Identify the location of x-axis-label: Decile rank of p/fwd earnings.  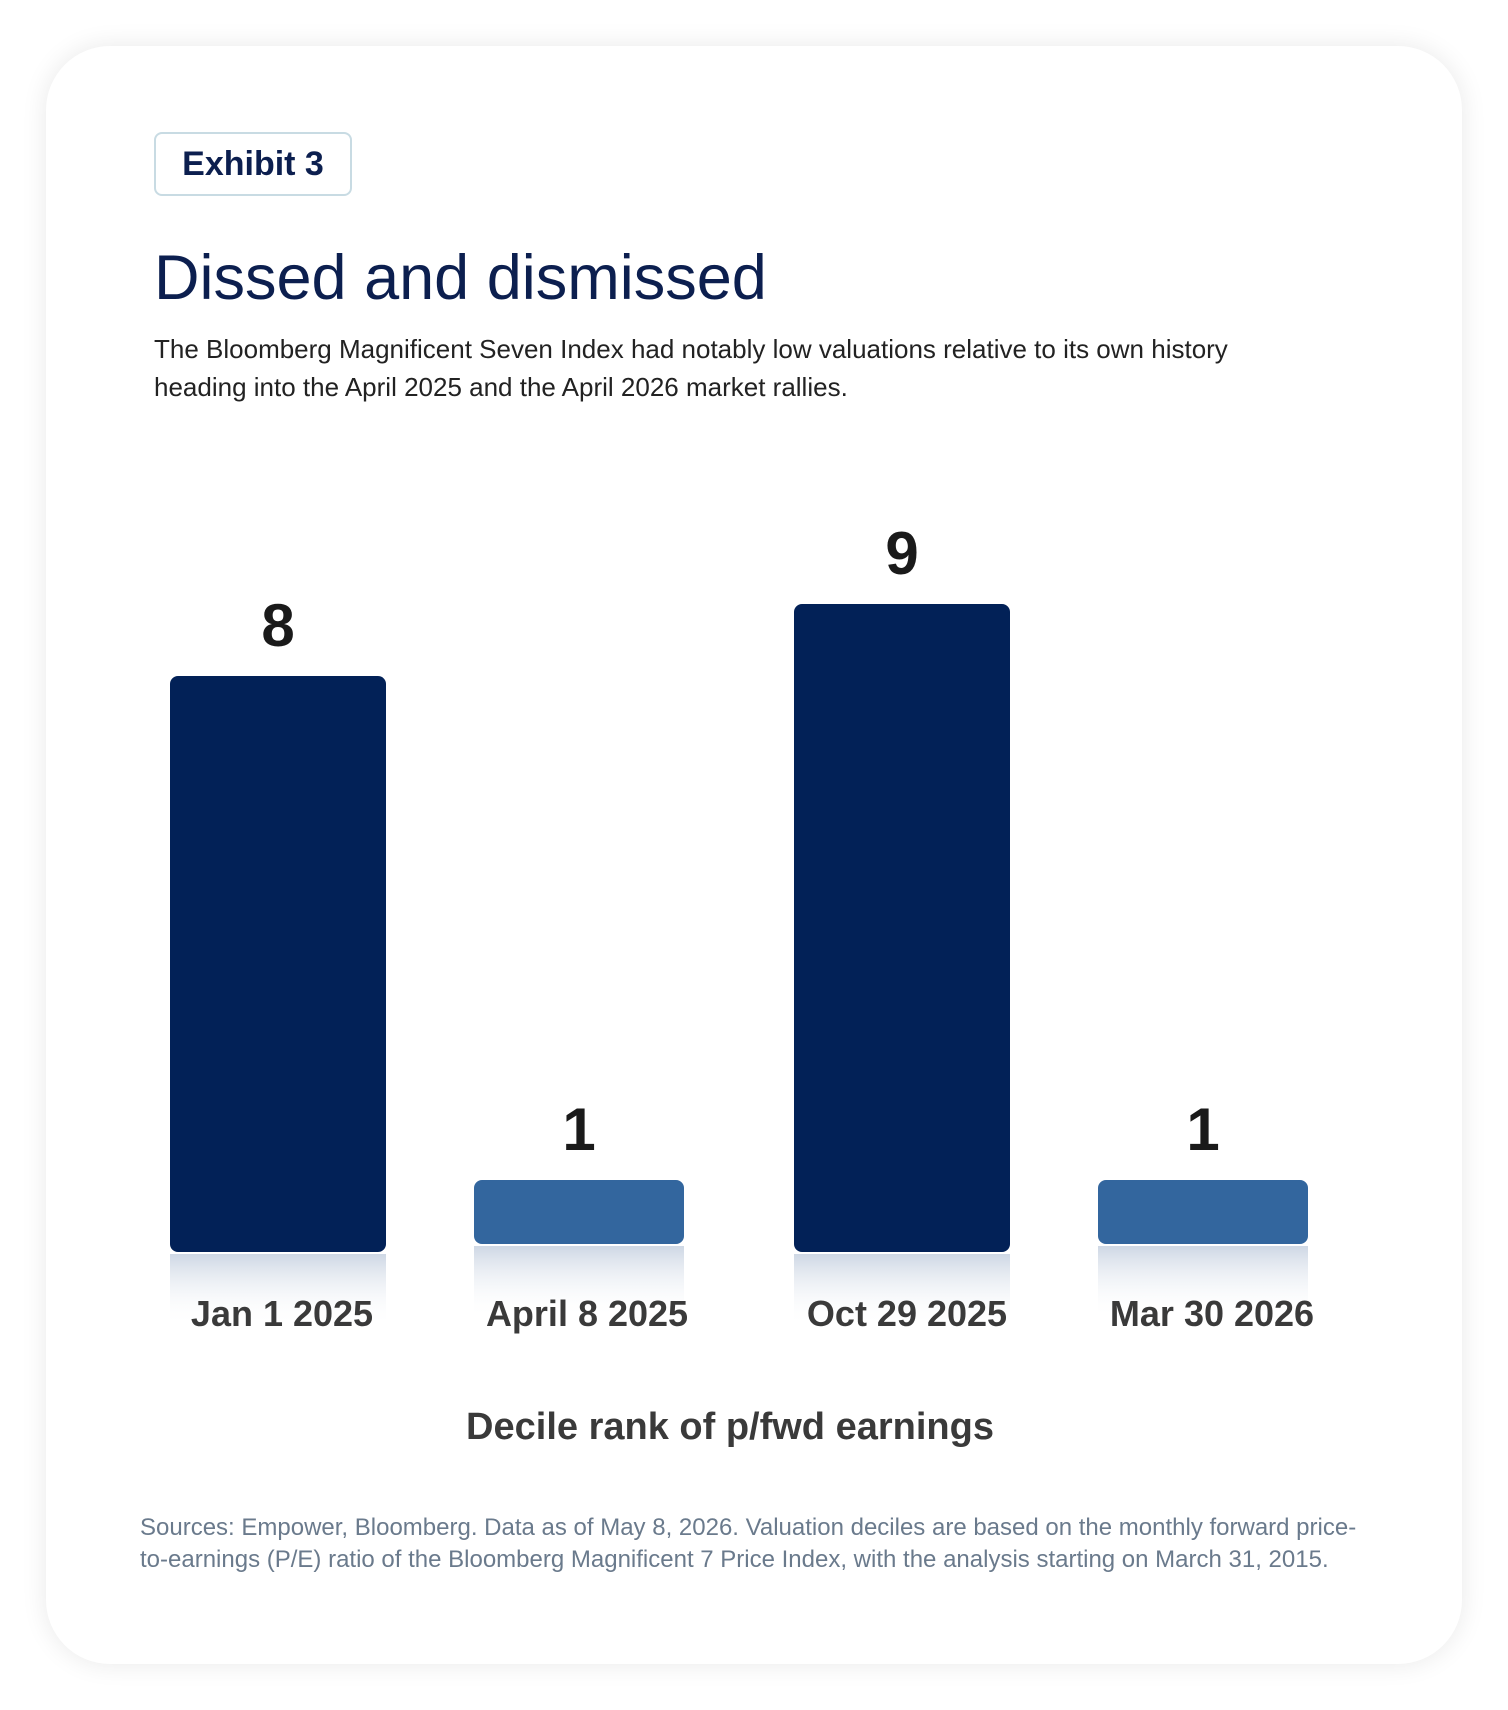
(730, 1427).